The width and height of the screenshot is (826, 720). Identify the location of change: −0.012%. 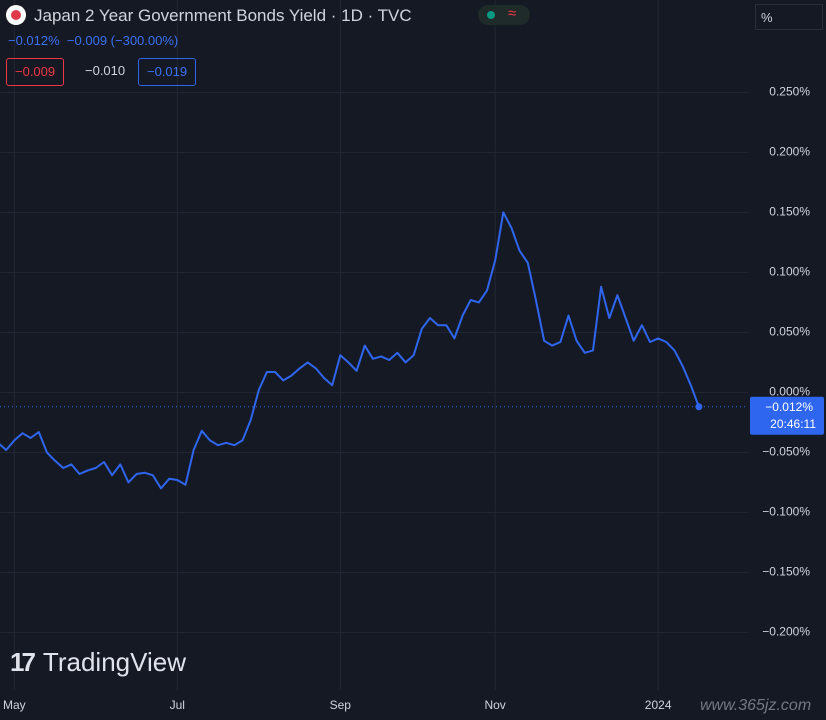
(34, 40).